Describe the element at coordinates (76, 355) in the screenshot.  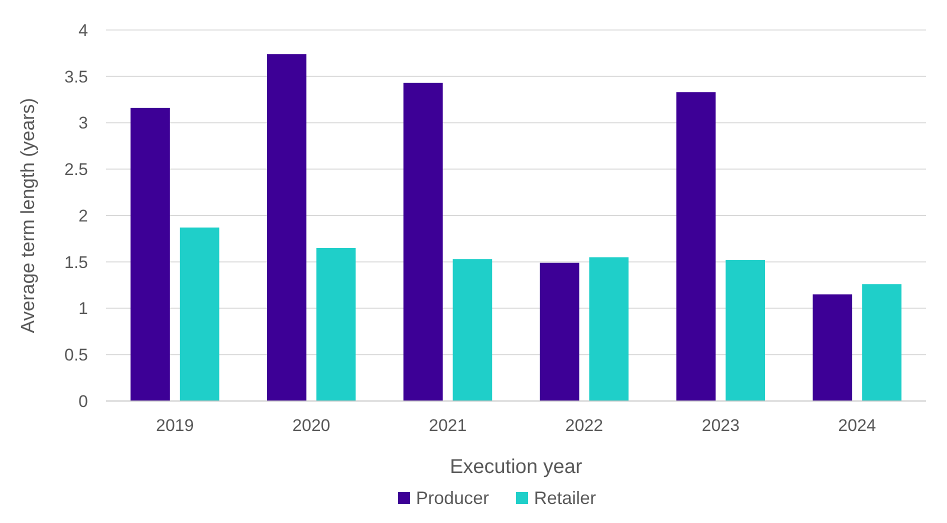
I see `y-tick-label: 0.5` at that location.